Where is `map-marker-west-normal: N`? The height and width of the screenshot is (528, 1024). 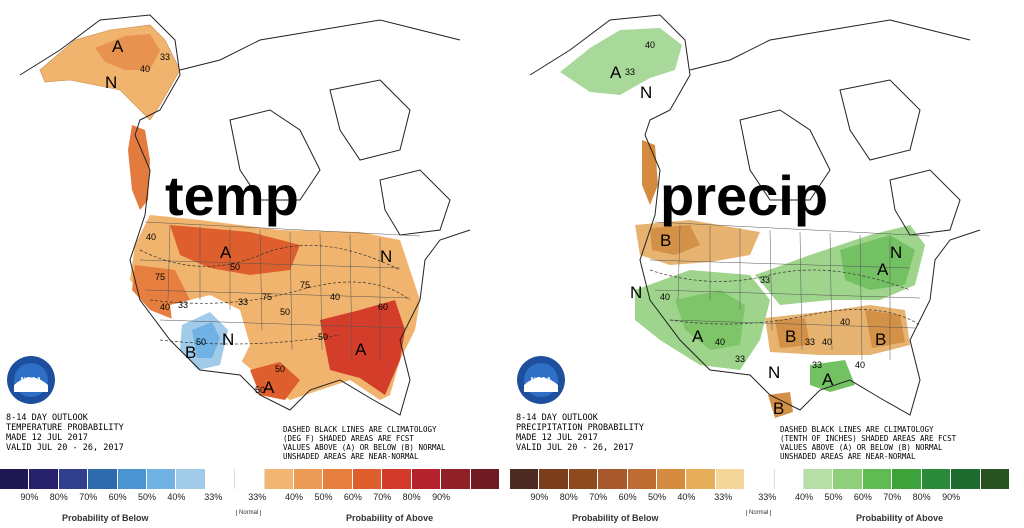
map-marker-west-normal: N is located at coordinates (636, 292).